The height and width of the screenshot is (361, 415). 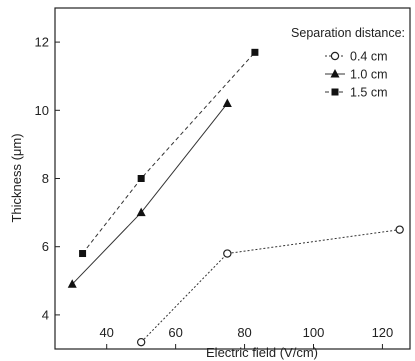 What do you see at coordinates (45, 246) in the screenshot?
I see `y-tick-label: 6` at bounding box center [45, 246].